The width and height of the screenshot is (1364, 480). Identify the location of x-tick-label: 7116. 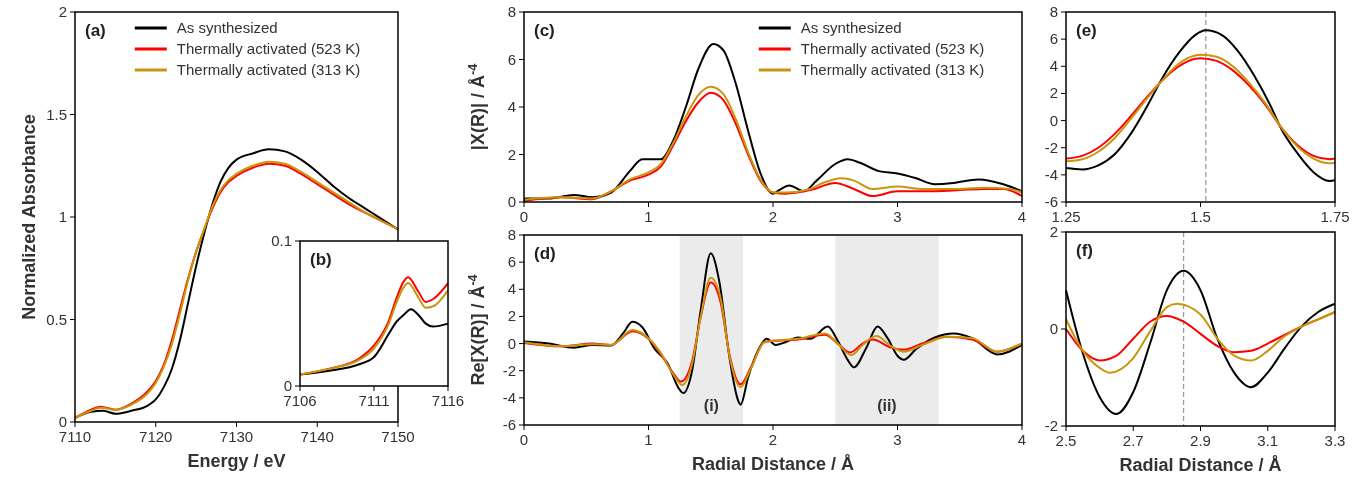
(448, 400).